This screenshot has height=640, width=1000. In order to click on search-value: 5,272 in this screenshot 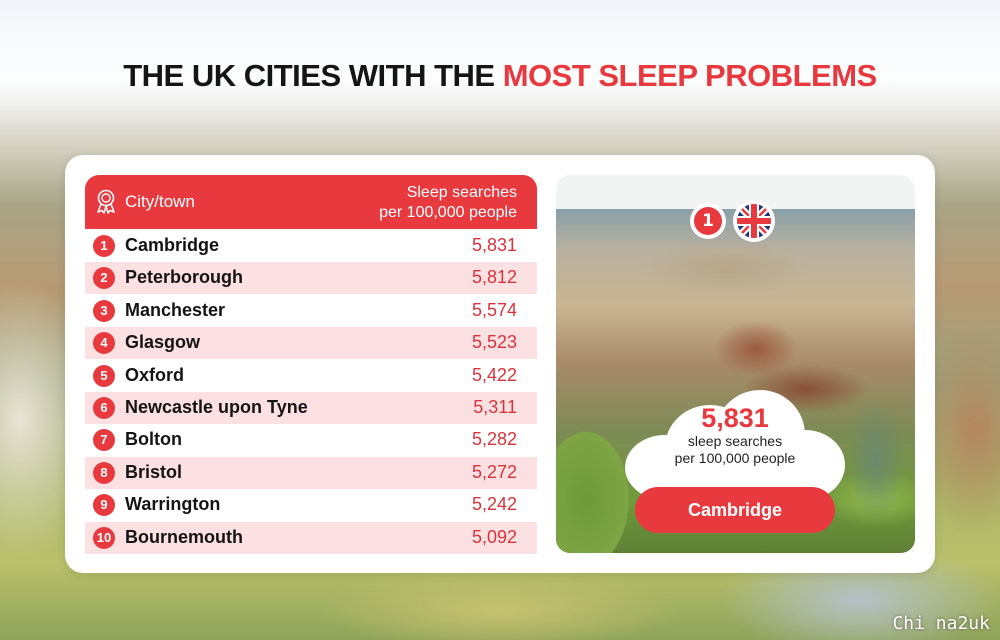, I will do `click(494, 471)`.